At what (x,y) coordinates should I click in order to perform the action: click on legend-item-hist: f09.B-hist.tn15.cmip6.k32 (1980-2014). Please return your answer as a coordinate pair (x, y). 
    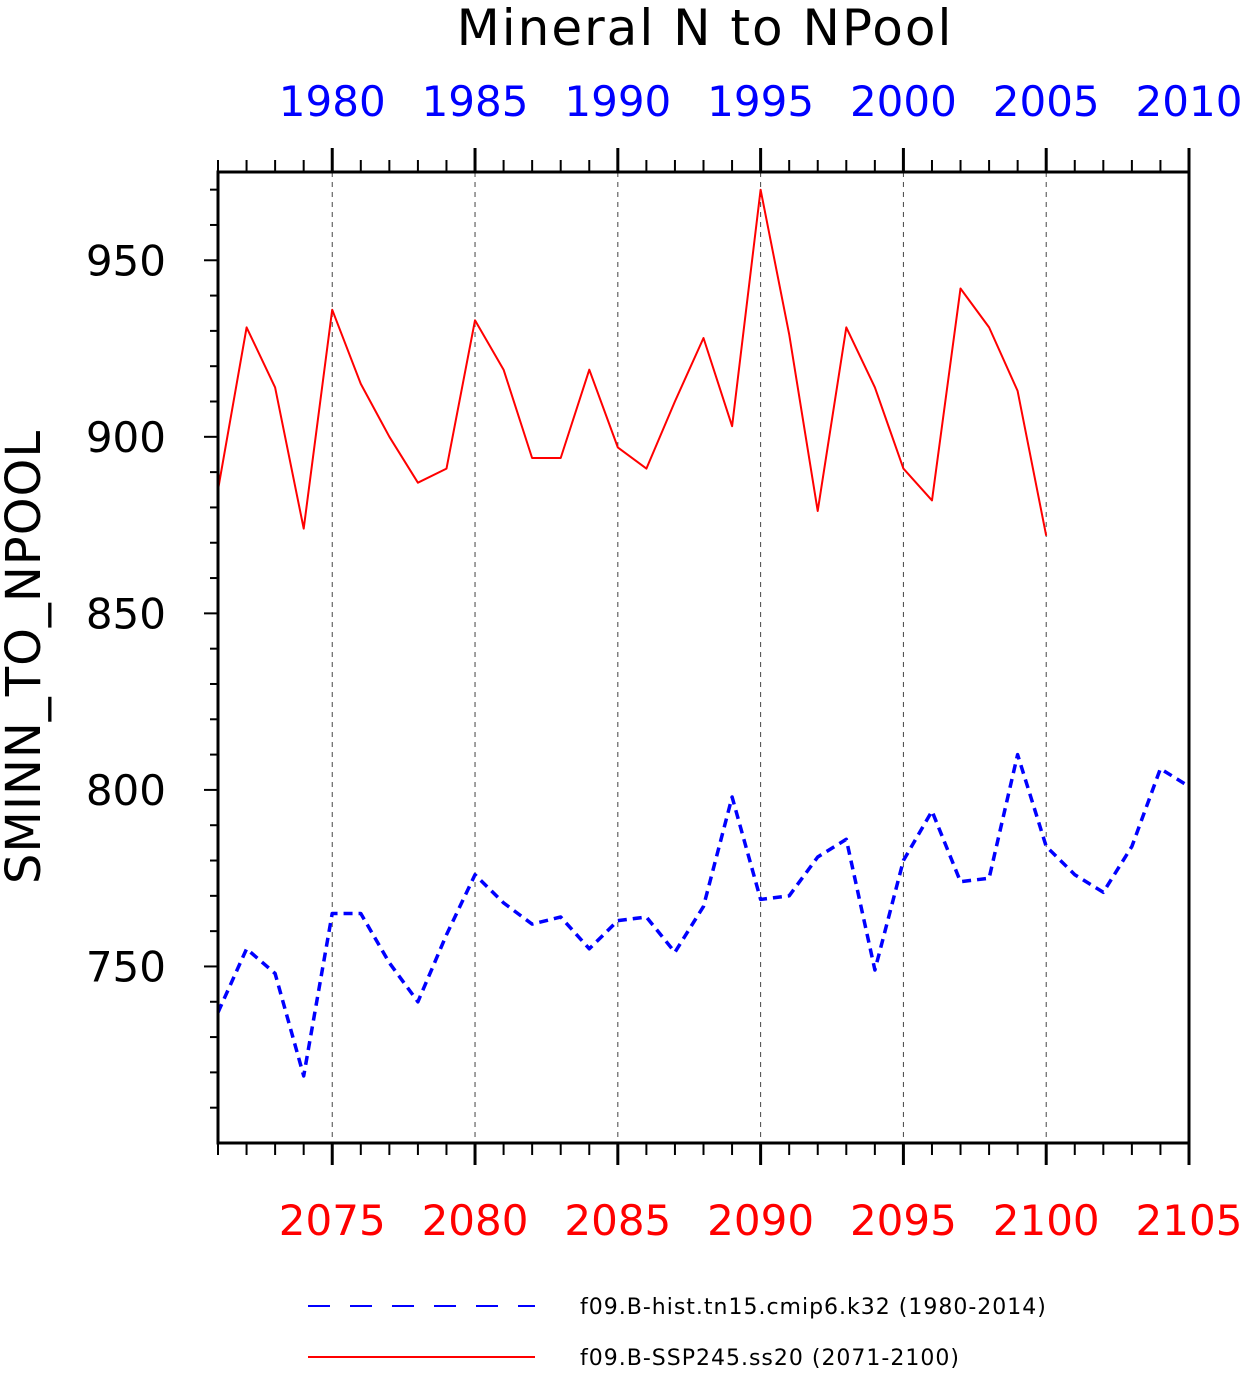
    Looking at the image, I should click on (677, 1307).